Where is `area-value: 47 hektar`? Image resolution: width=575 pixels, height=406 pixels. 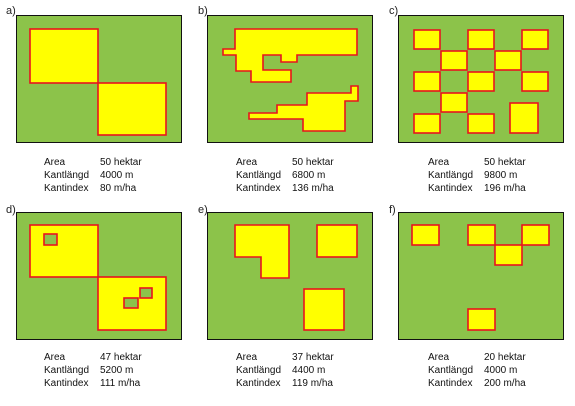
area-value: 47 hektar is located at coordinates (121, 357).